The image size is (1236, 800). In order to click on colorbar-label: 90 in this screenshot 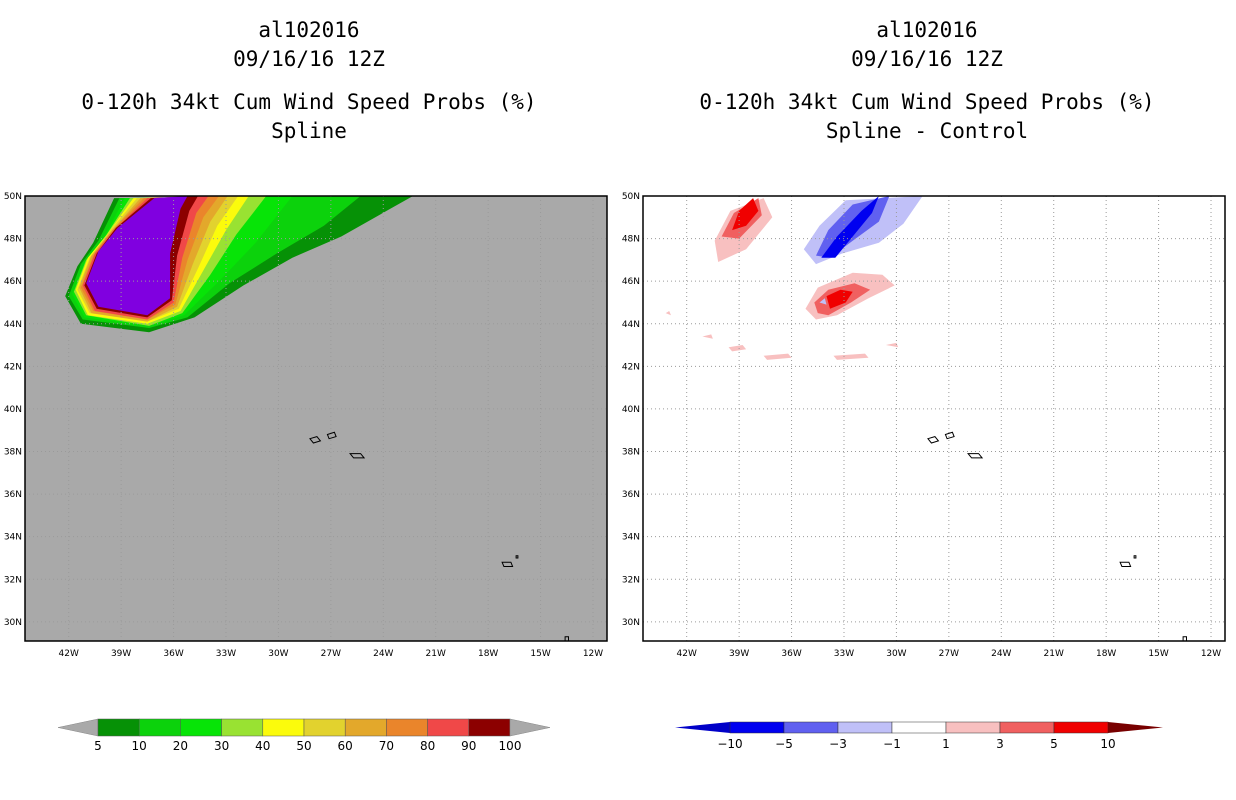, I will do `click(468, 746)`.